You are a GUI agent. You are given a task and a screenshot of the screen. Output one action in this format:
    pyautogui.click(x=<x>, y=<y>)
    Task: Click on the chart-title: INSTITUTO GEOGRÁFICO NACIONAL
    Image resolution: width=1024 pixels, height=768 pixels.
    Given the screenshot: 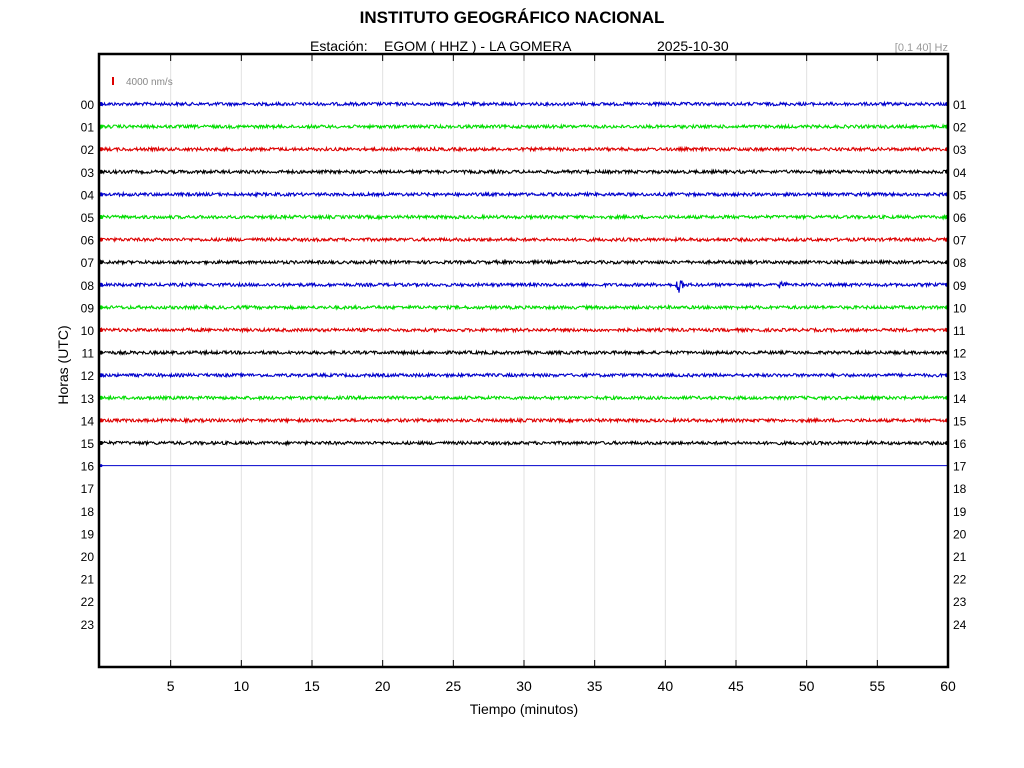 What is the action you would take?
    pyautogui.click(x=512, y=17)
    